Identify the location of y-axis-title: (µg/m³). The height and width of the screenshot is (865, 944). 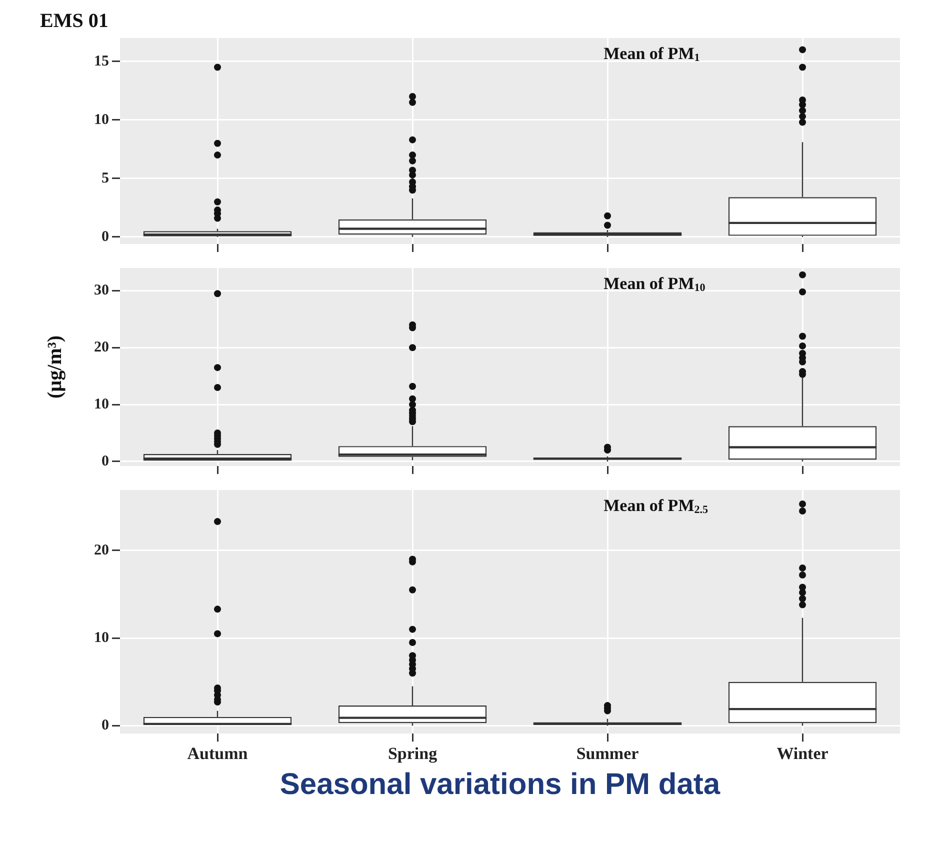
(55, 367).